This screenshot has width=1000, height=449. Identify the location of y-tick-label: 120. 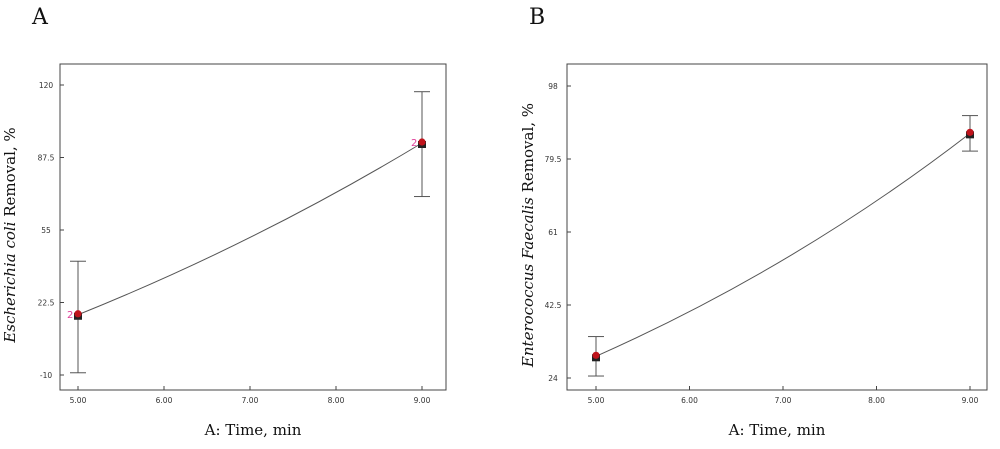
(46, 85).